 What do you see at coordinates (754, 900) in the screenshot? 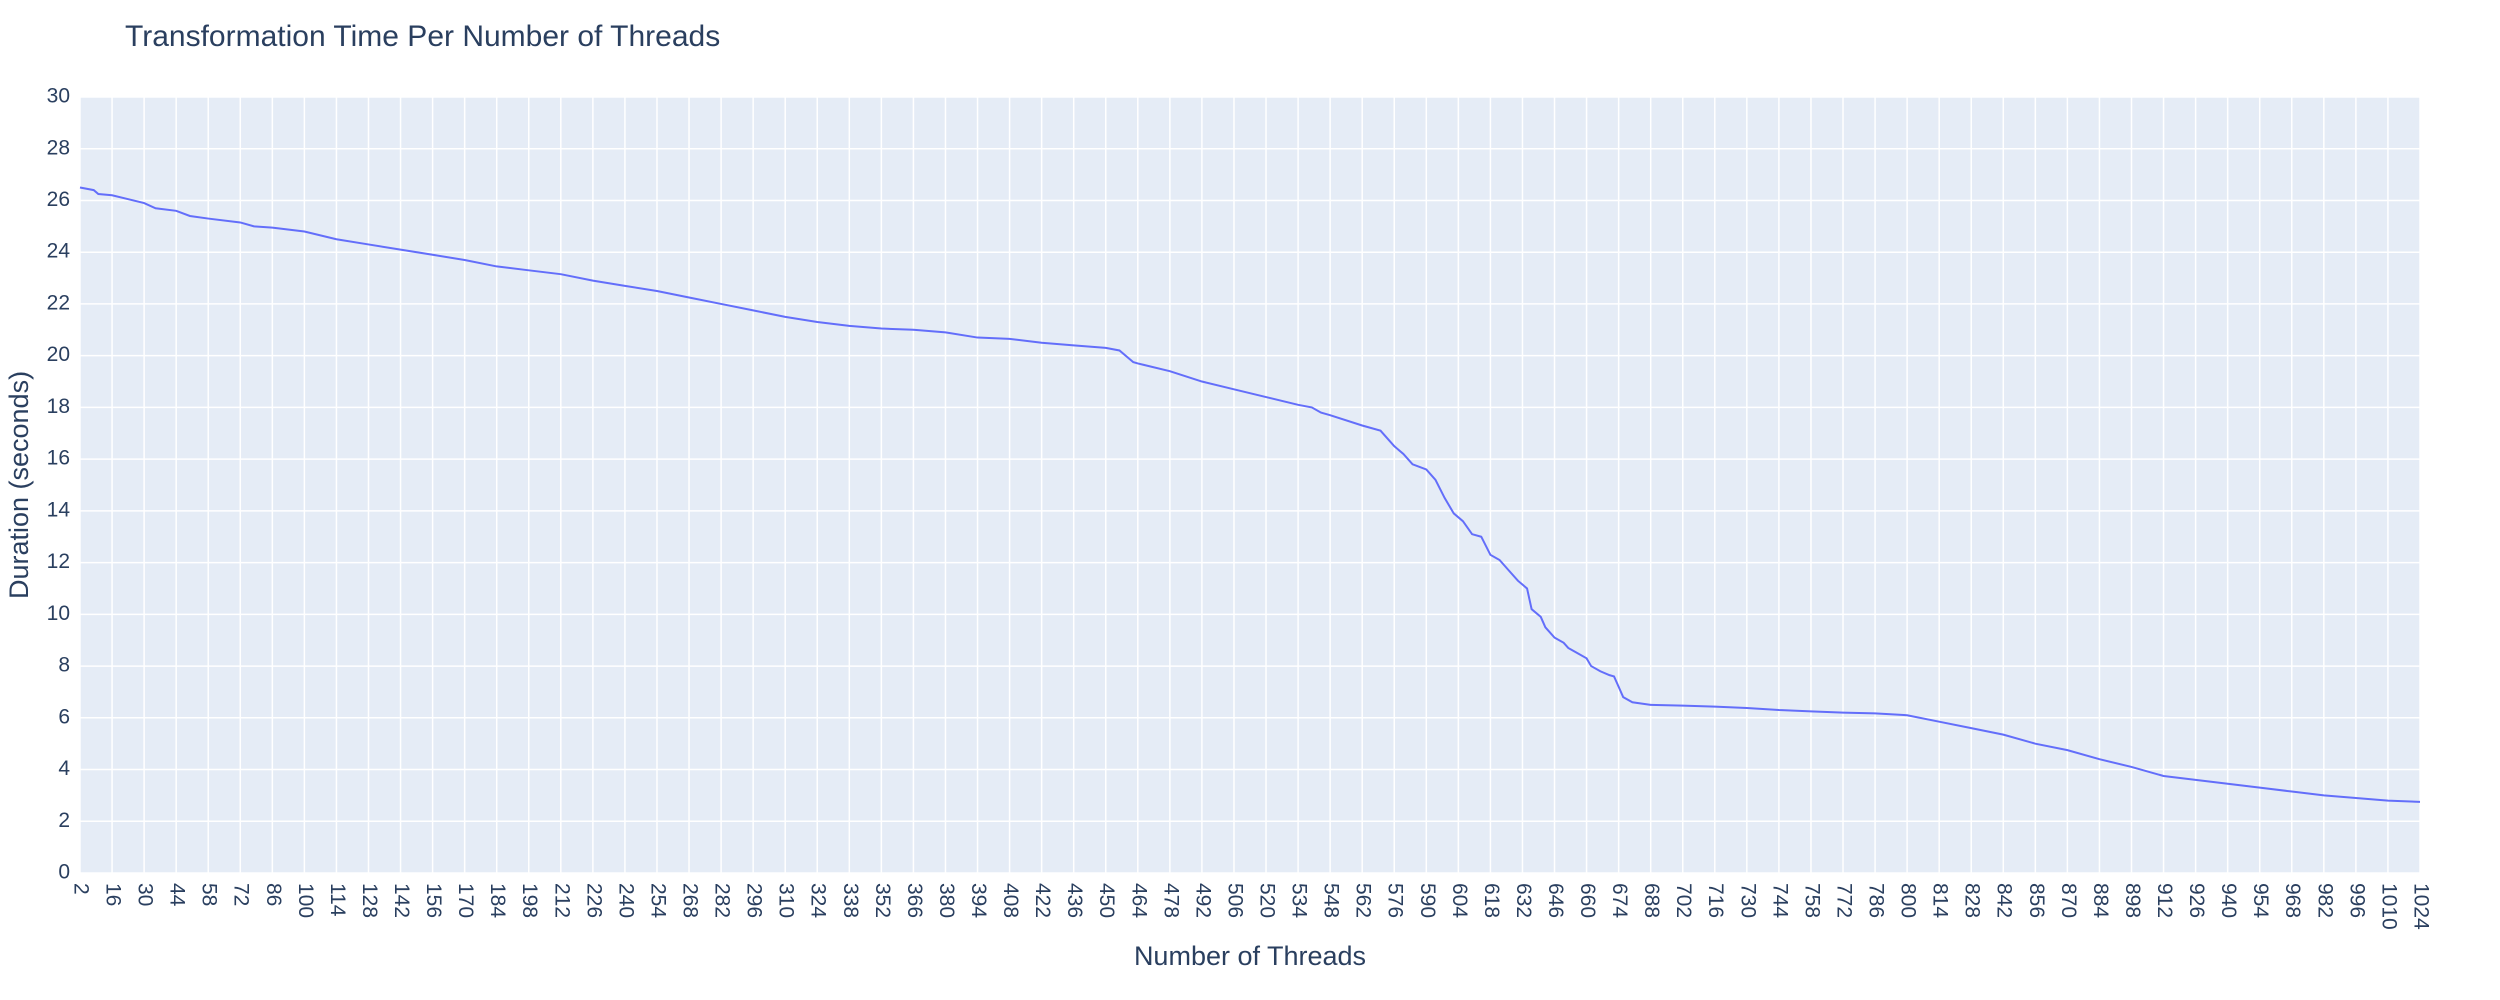
I see `x-tick-label: 296` at bounding box center [754, 900].